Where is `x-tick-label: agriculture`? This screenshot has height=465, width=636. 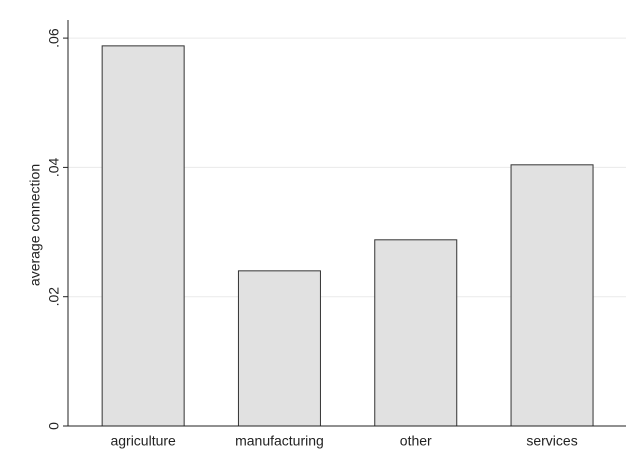
x-tick-label: agriculture is located at coordinates (143, 441).